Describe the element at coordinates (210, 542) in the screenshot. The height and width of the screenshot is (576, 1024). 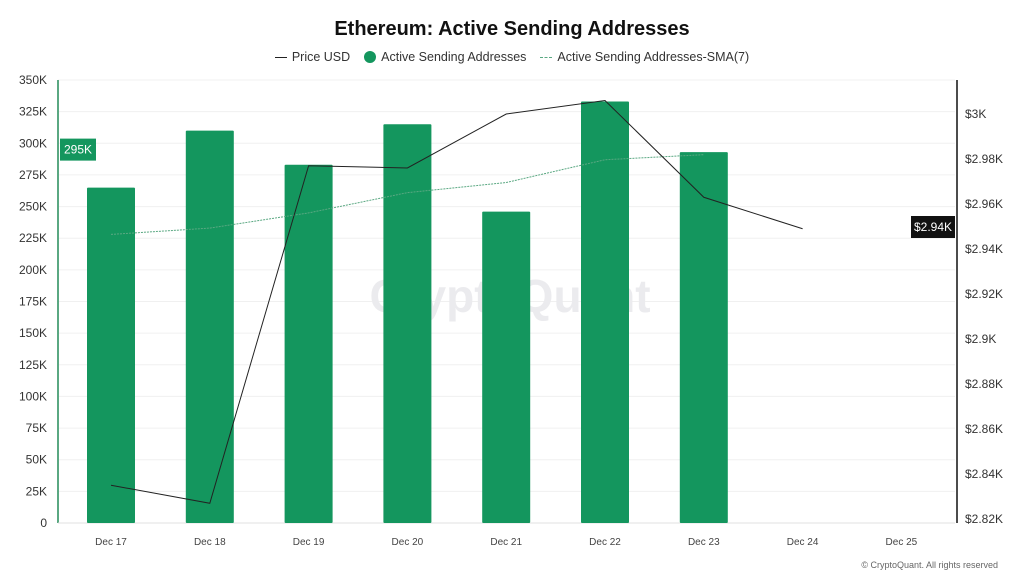
I see `x-tick-label: Dec 18` at that location.